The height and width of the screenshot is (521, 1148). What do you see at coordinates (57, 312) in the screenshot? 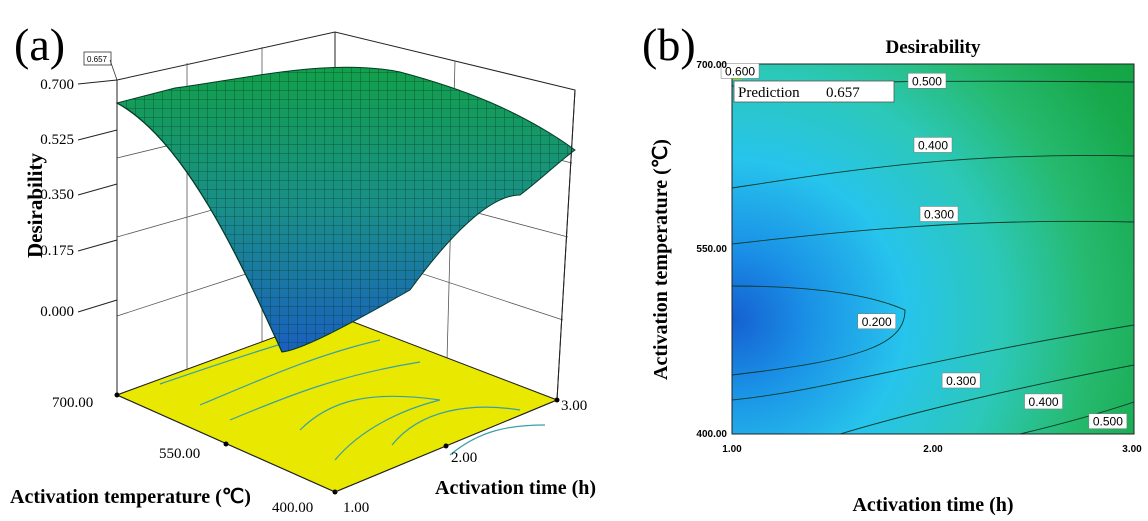
I see `z-tick-4: 0.000` at bounding box center [57, 312].